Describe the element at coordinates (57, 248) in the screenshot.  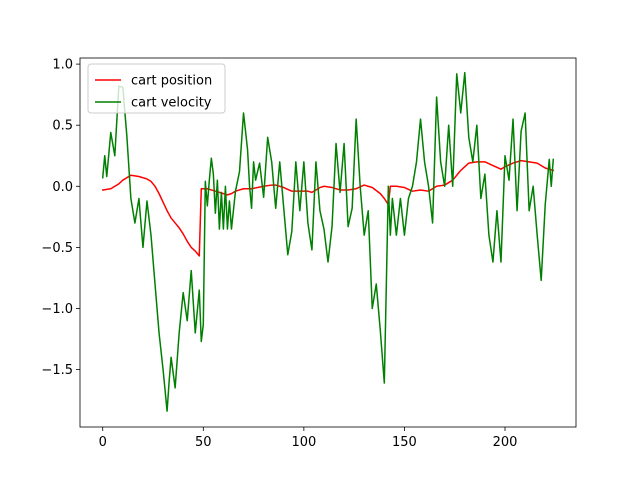
I see `y-tick-label: −0.5` at that location.